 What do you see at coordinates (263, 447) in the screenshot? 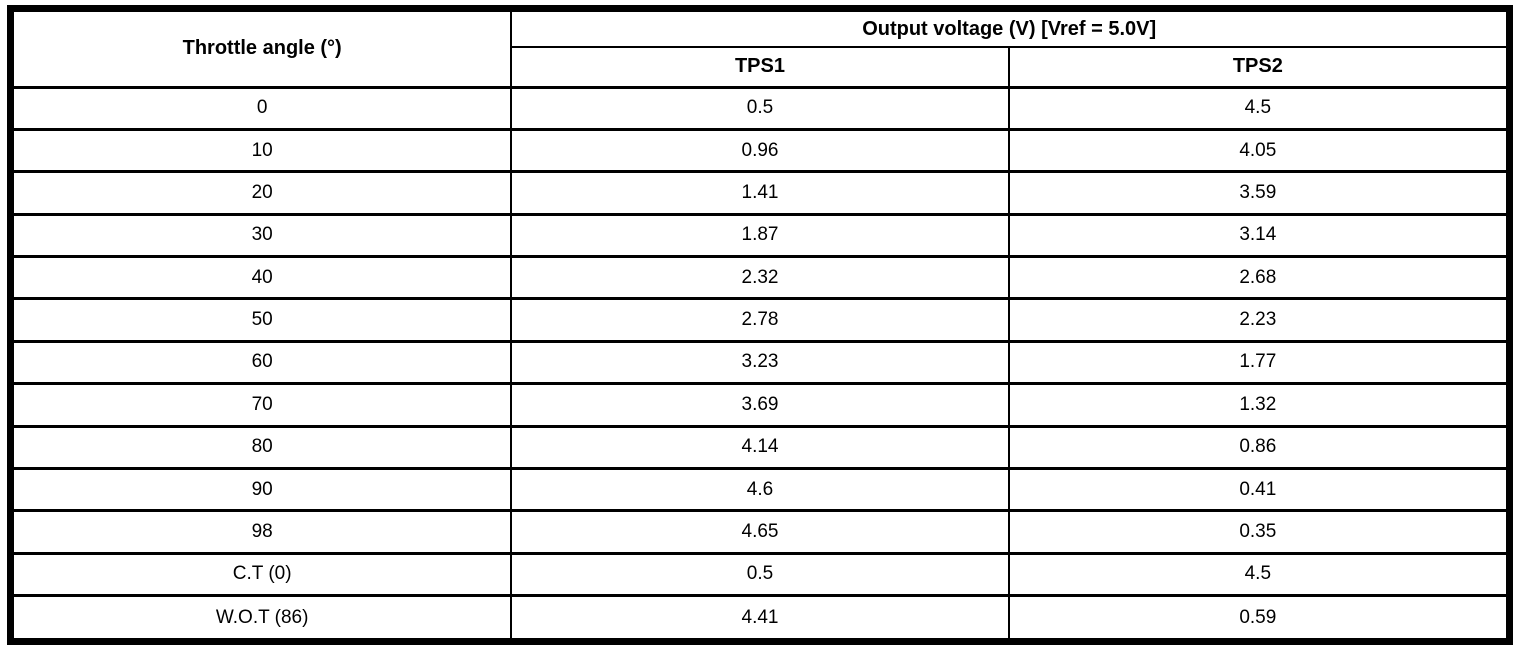
I see `throttle-angle-cell: 80` at bounding box center [263, 447].